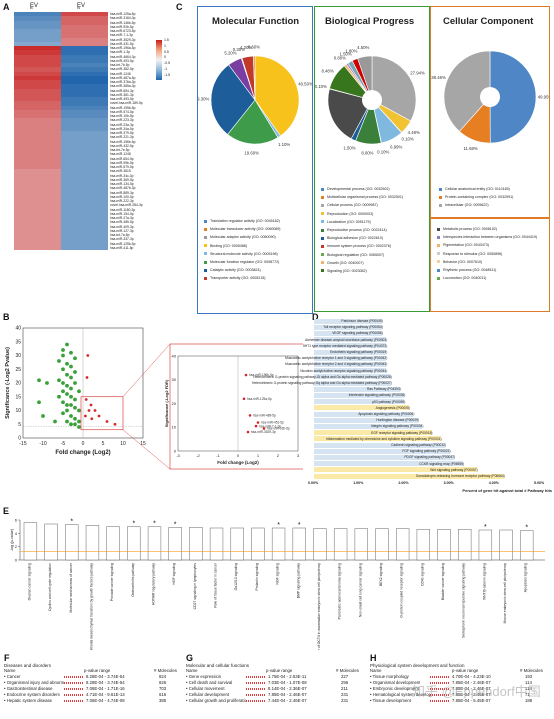  Describe the element at coordinates (122, 120) in the screenshot. I see `heatmap-row-label: hsa-miR-223-3p` at that location.